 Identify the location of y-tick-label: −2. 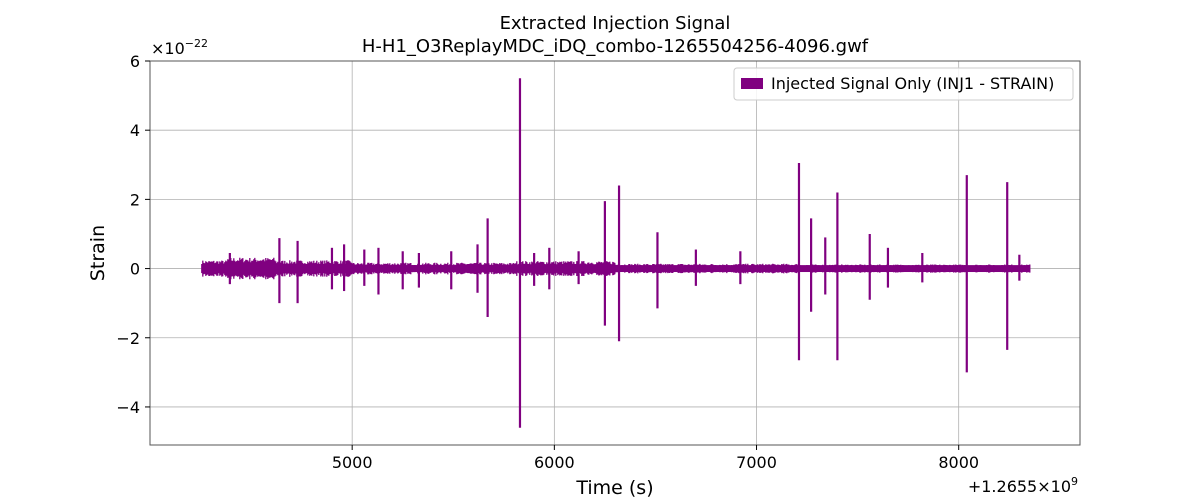
(128, 338).